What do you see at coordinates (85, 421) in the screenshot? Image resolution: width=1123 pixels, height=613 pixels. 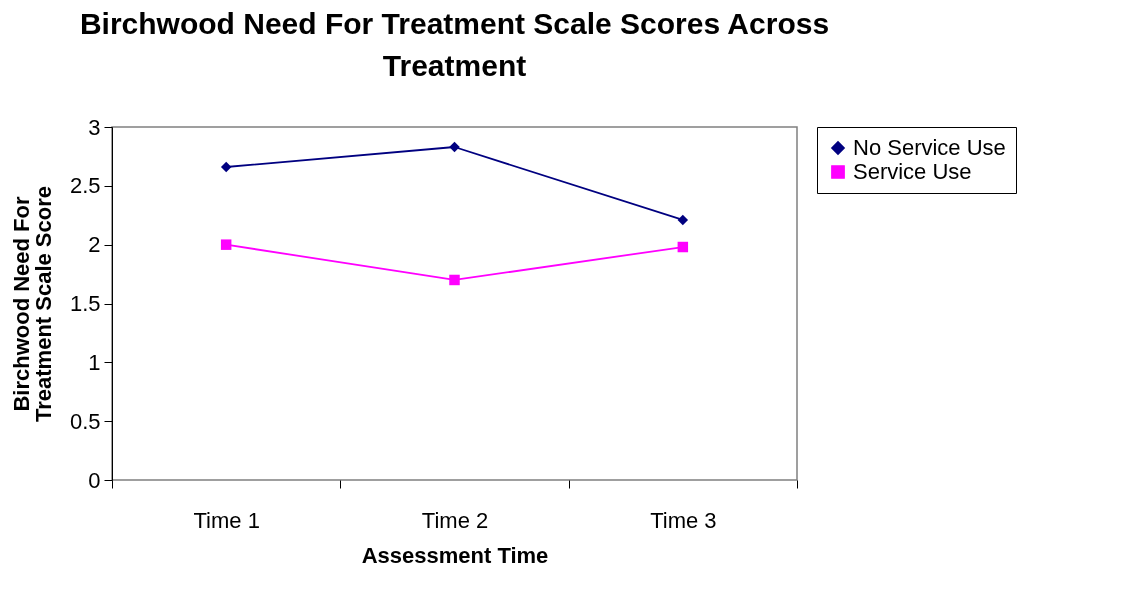 I see `y-tick-label: 0.5` at bounding box center [85, 421].